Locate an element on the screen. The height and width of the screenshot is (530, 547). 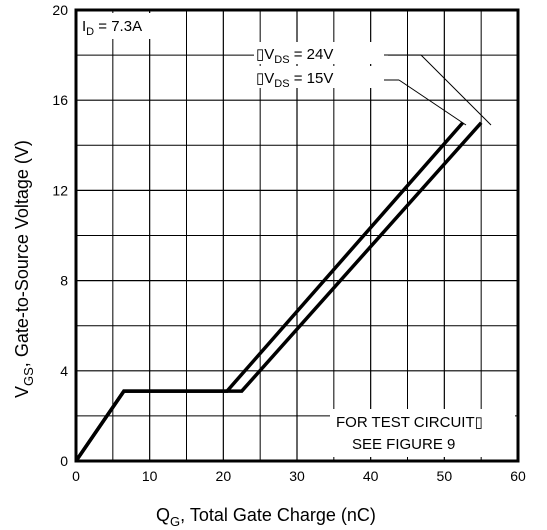
x-tick-label: 50 is located at coordinates (445, 476).